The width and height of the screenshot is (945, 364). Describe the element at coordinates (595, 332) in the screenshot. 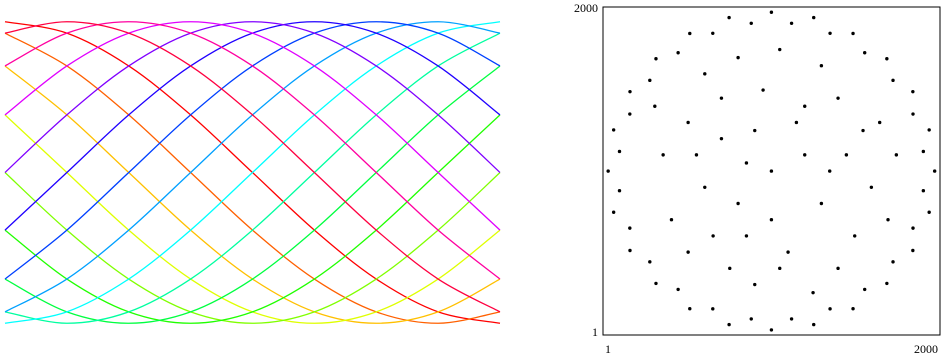

I see `y-tick-label: 1` at that location.